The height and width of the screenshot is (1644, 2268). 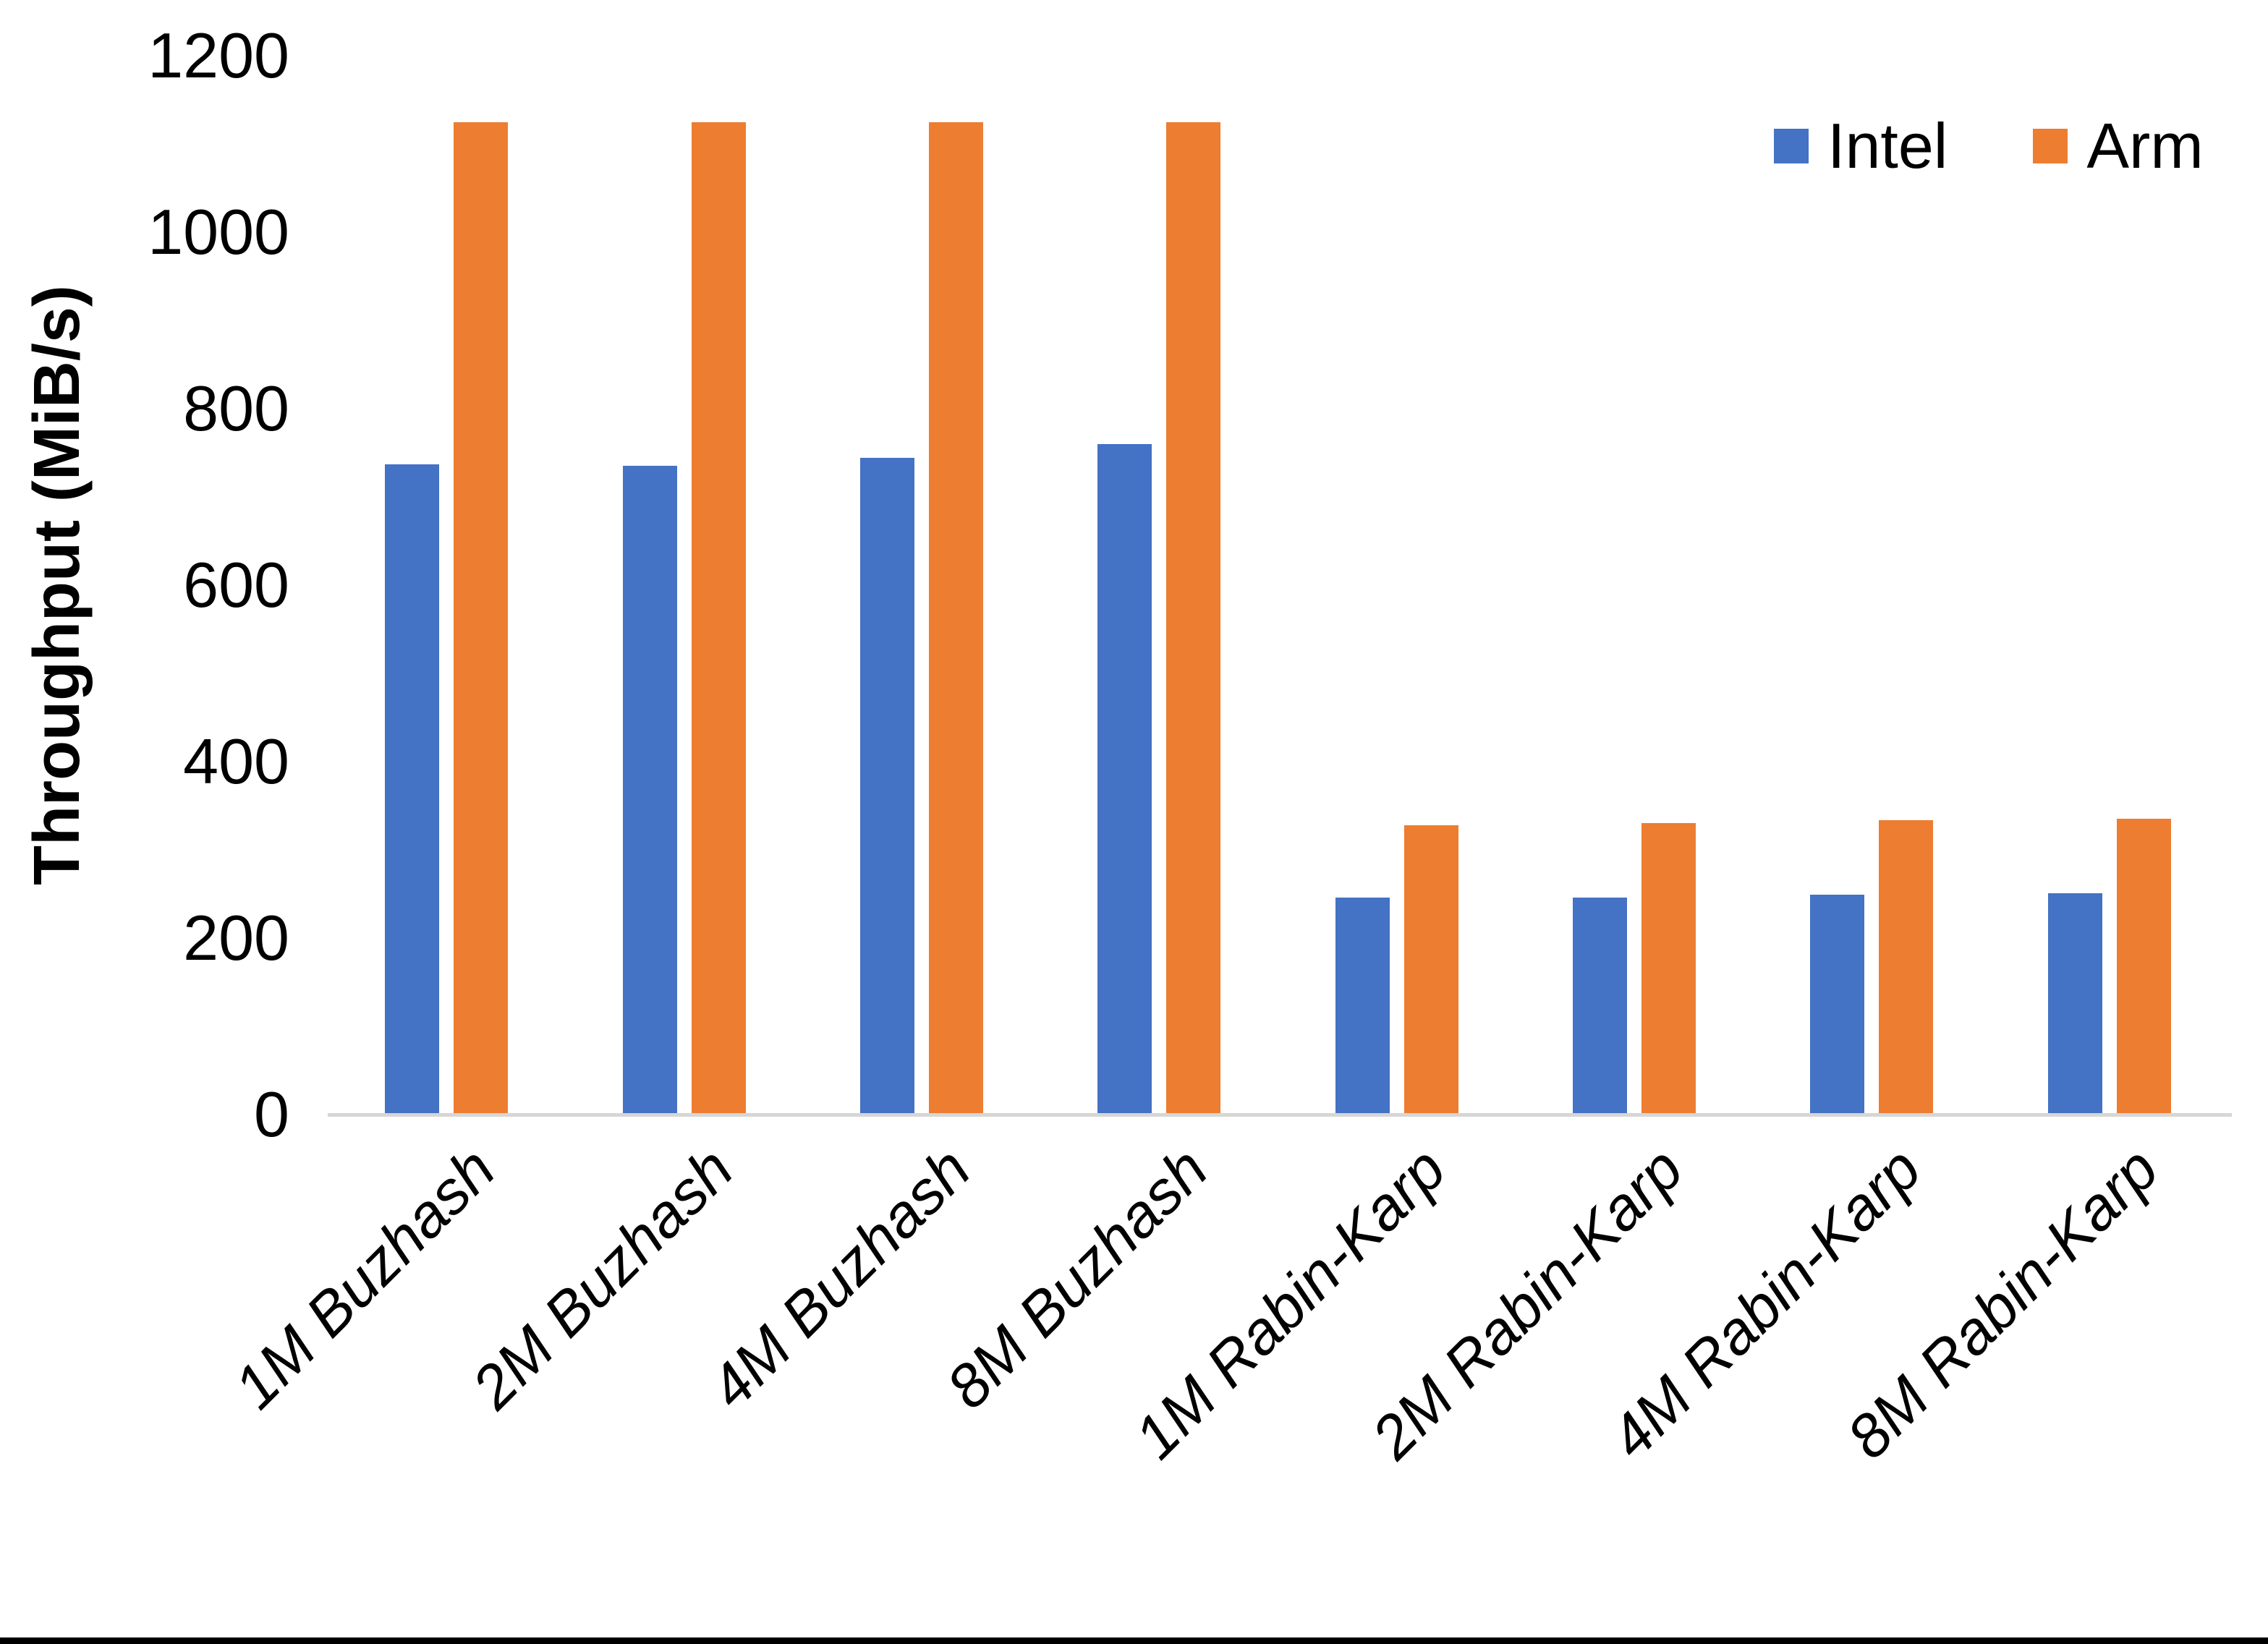 I want to click on y-tick-label: 800, so click(x=236, y=408).